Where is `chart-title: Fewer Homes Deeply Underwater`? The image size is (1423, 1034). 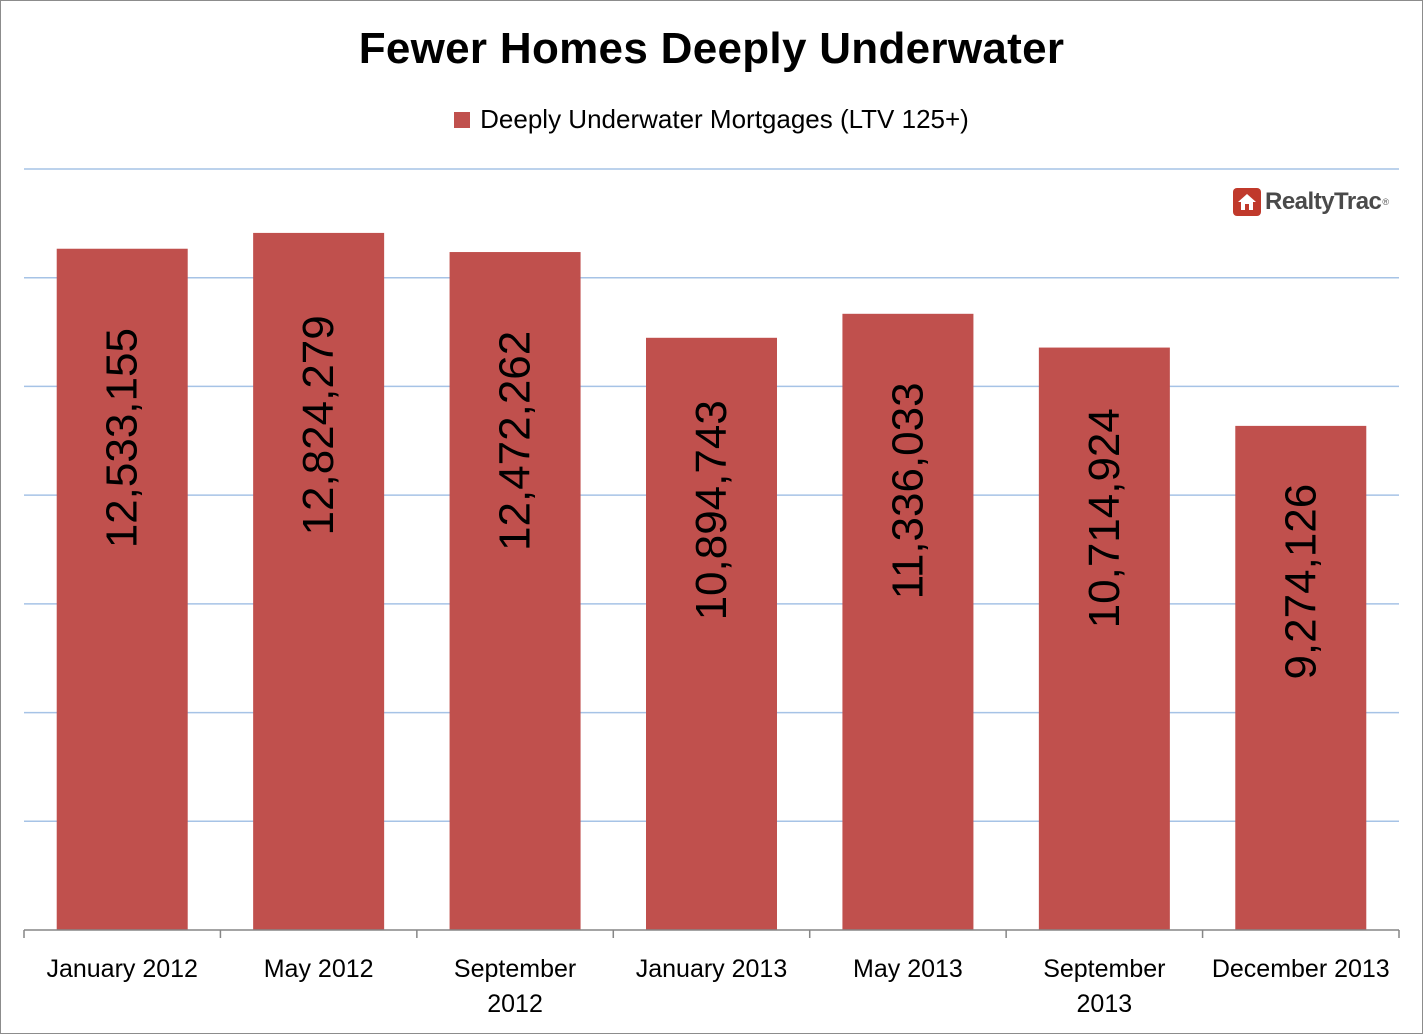 chart-title: Fewer Homes Deeply Underwater is located at coordinates (711, 48).